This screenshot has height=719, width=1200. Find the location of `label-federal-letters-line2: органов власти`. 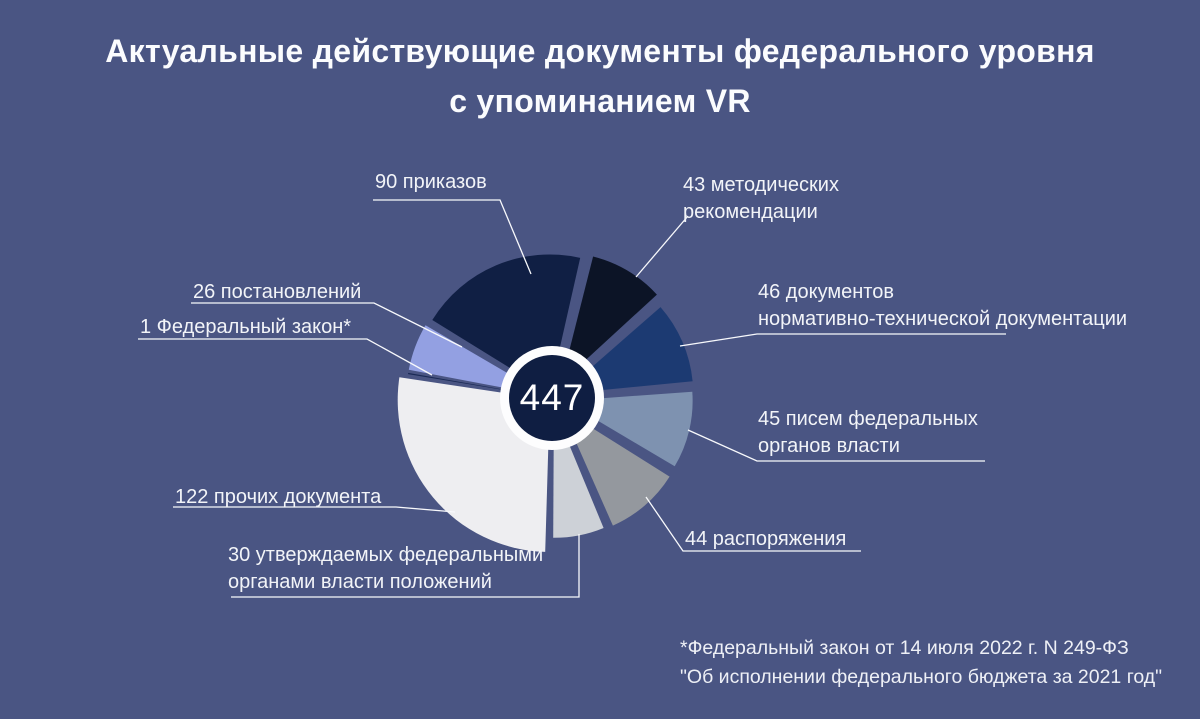

label-federal-letters-line2: органов власти is located at coordinates (829, 446).